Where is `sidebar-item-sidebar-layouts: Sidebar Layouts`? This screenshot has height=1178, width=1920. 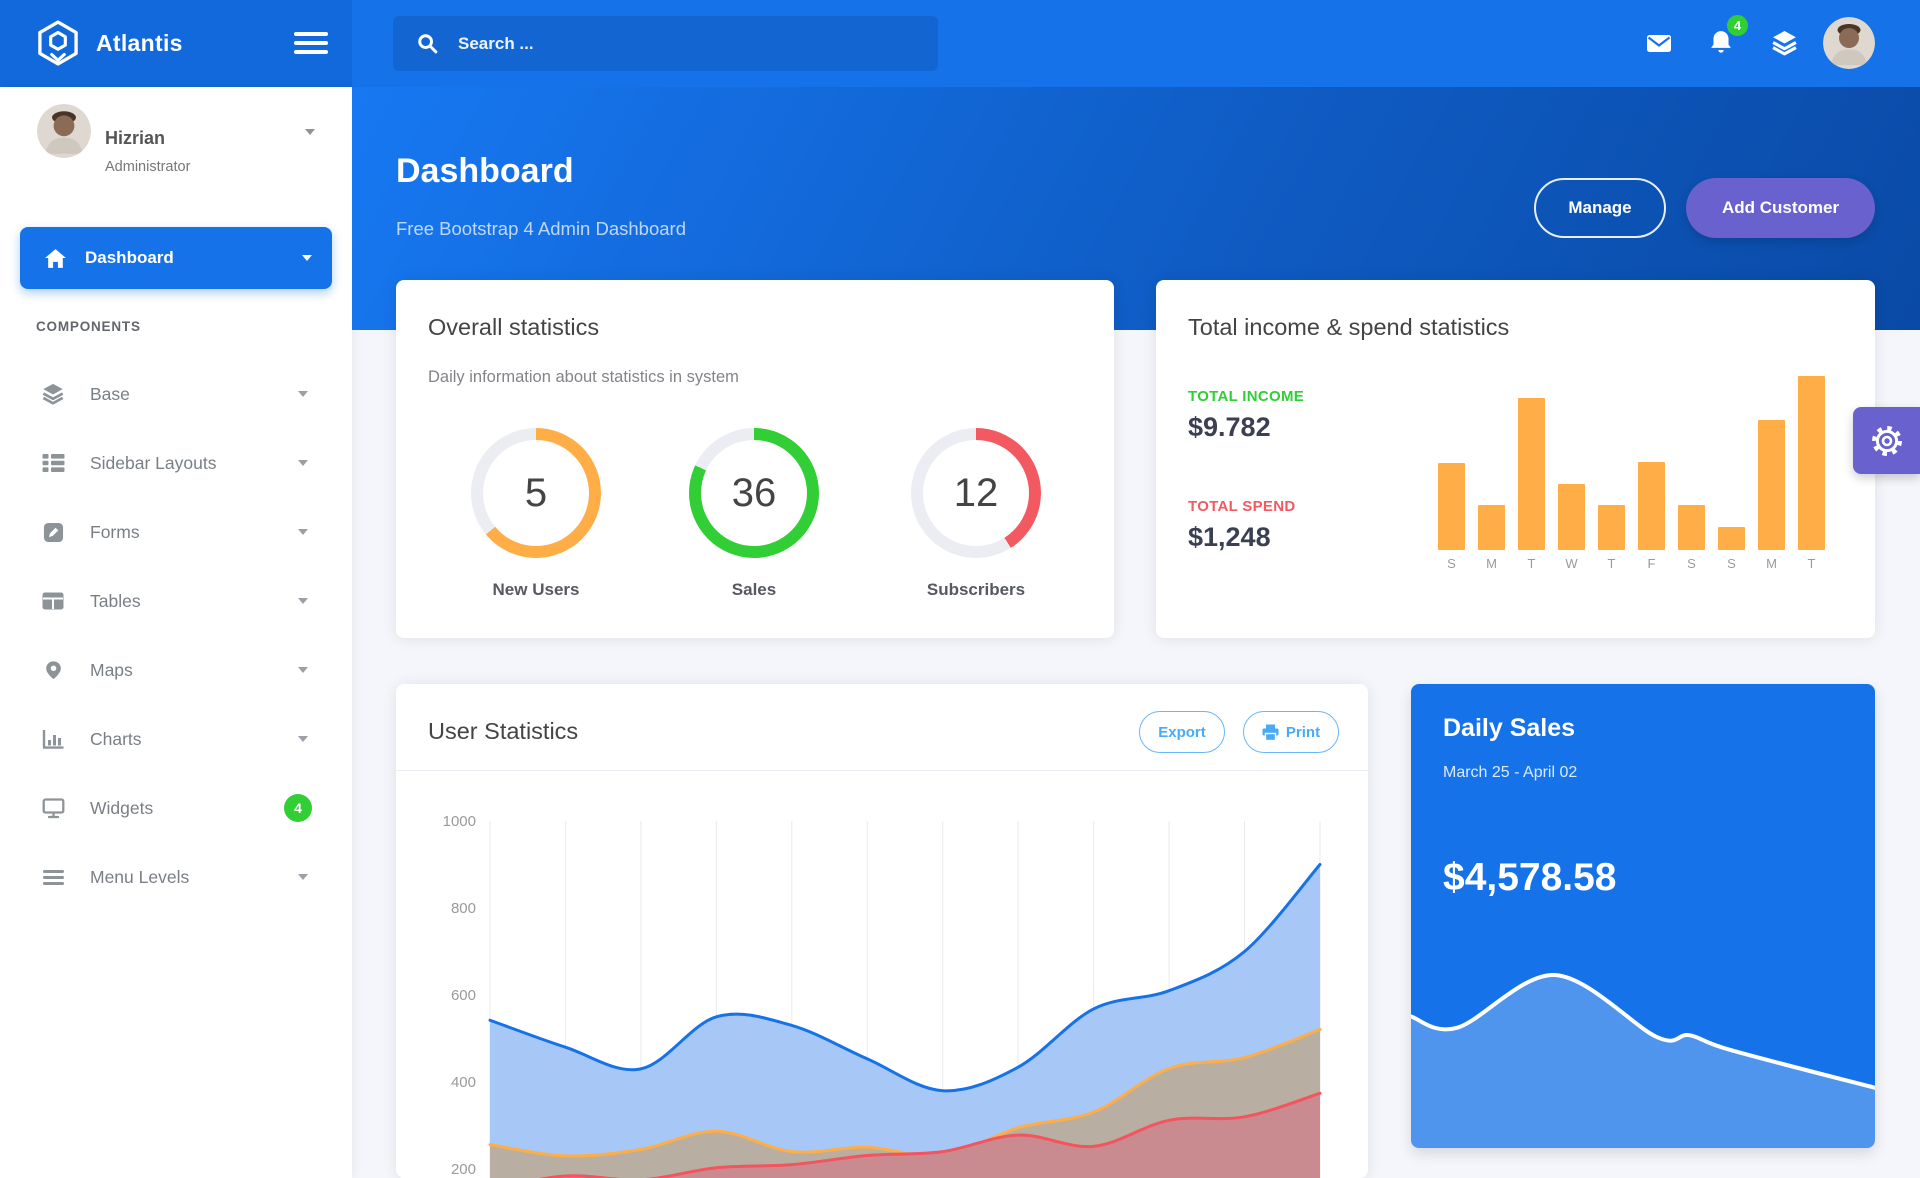 sidebar-item-sidebar-layouts: Sidebar Layouts is located at coordinates (176, 463).